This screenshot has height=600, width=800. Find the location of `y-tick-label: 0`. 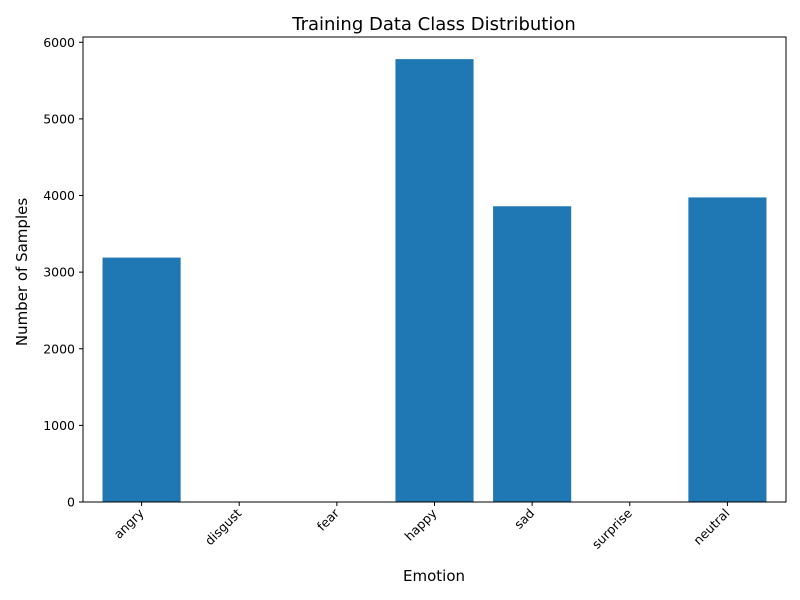

y-tick-label: 0 is located at coordinates (71, 502).